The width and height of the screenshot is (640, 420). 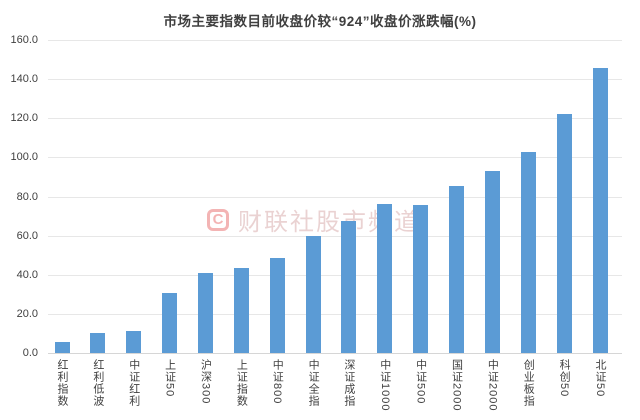 What do you see at coordinates (420, 382) in the screenshot?
I see `x-axis-category-label: 中证500` at bounding box center [420, 382].